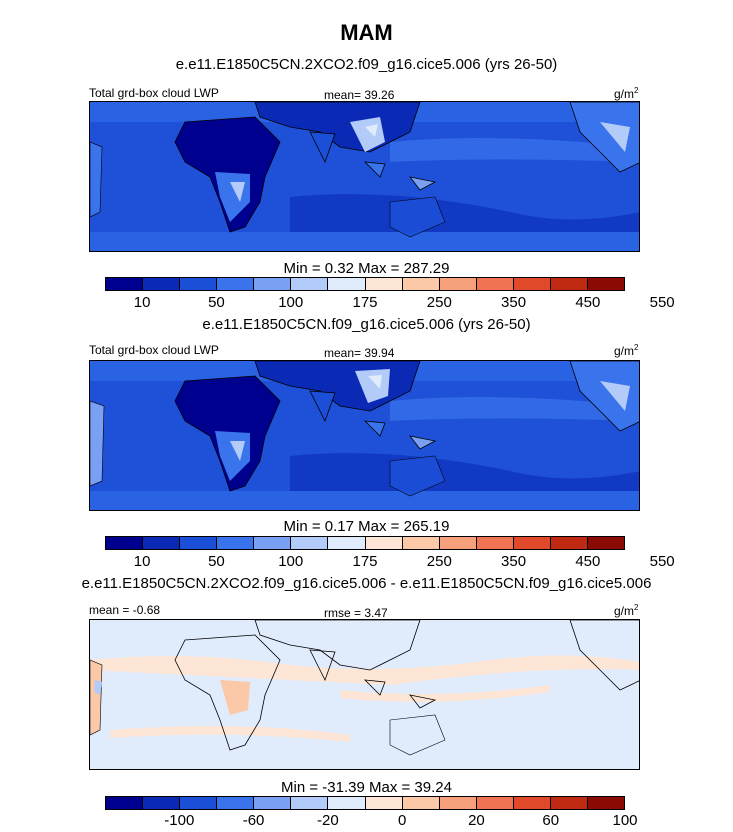  Describe the element at coordinates (626, 350) in the screenshot. I see `panel-2-units: g/m2` at that location.